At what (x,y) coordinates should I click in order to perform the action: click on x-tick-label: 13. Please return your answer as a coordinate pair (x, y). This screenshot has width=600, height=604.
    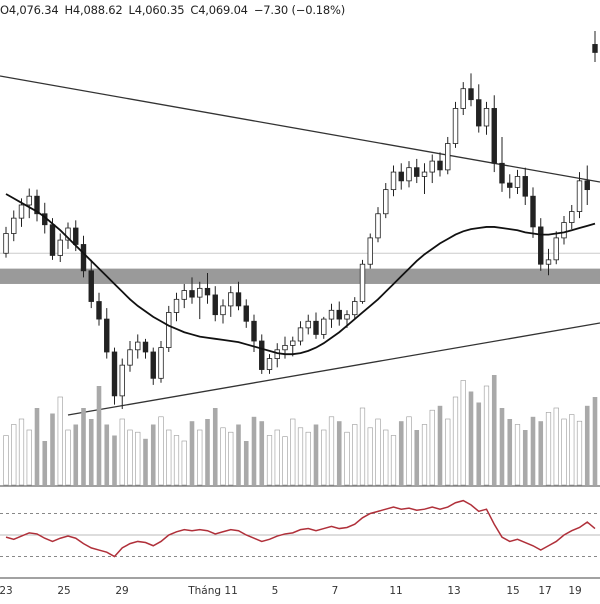
    Looking at the image, I should click on (453, 591).